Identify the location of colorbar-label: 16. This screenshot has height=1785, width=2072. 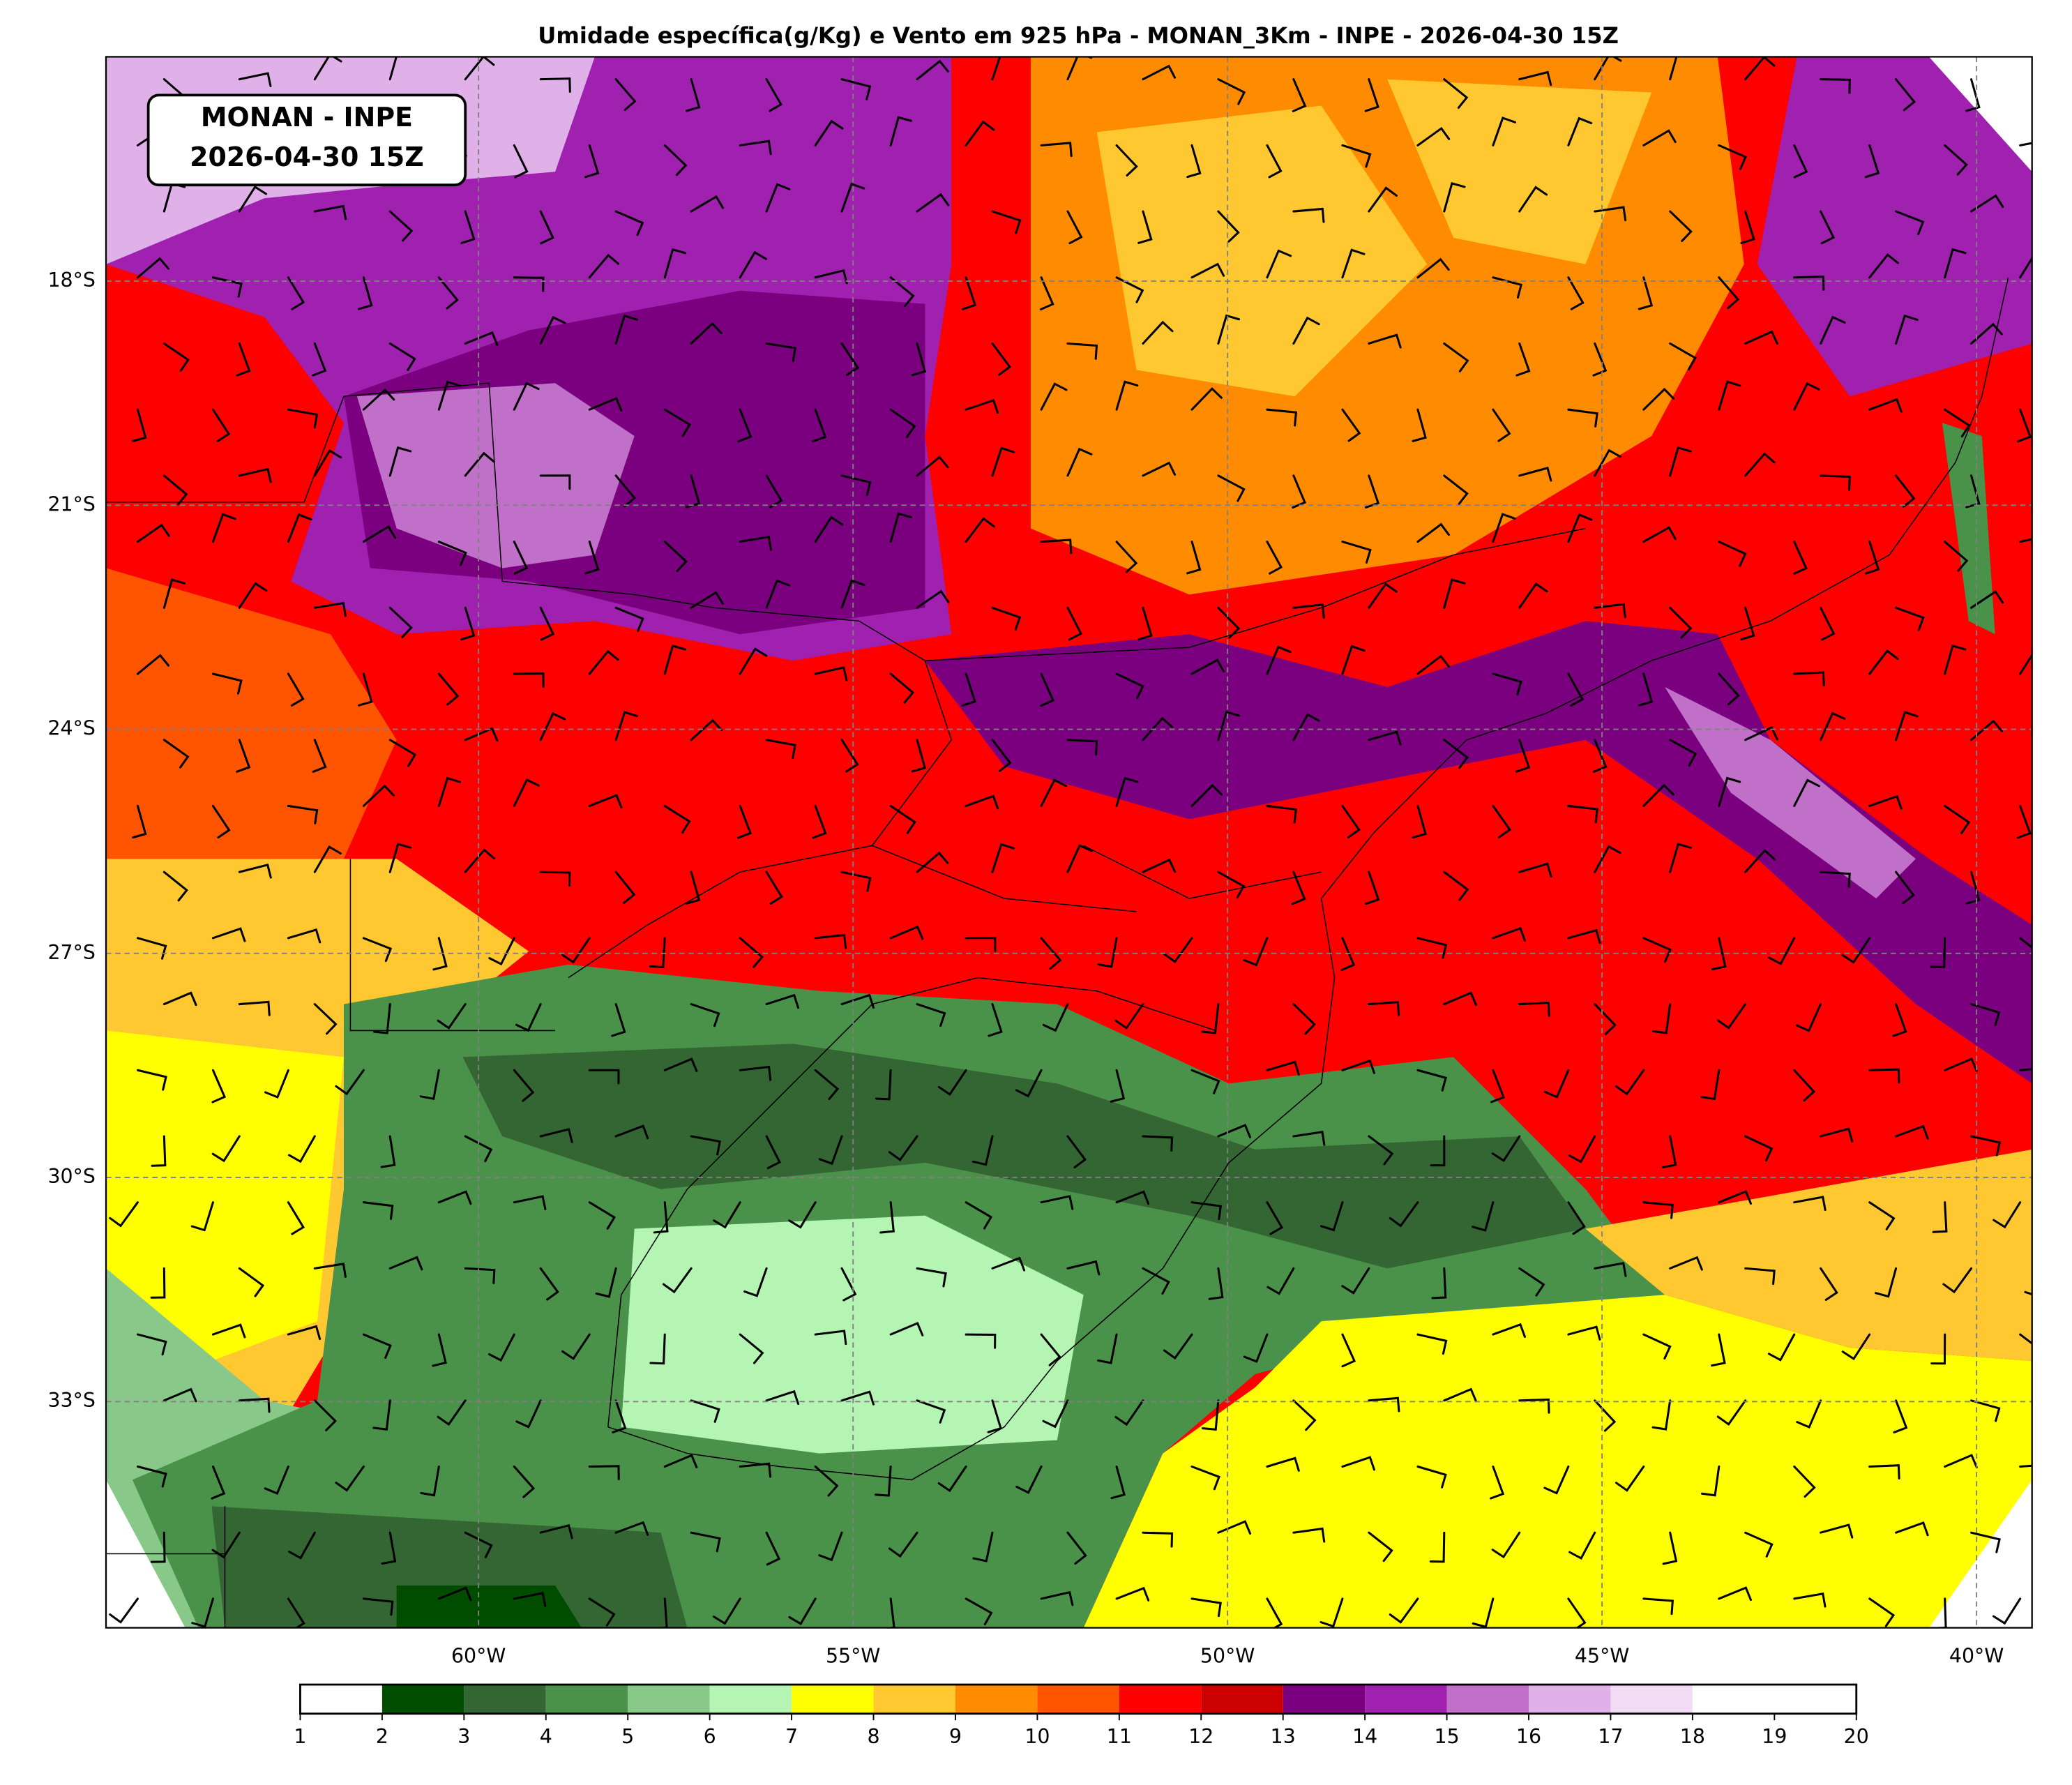
(1528, 1736).